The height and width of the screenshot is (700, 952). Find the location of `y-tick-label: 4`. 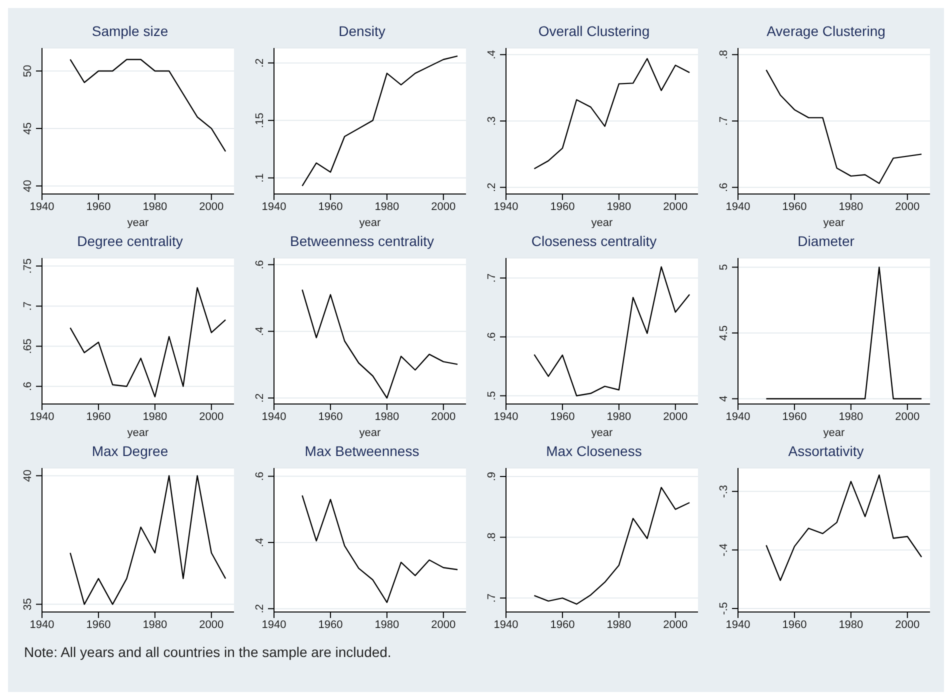

y-tick-label: 4 is located at coordinates (724, 399).